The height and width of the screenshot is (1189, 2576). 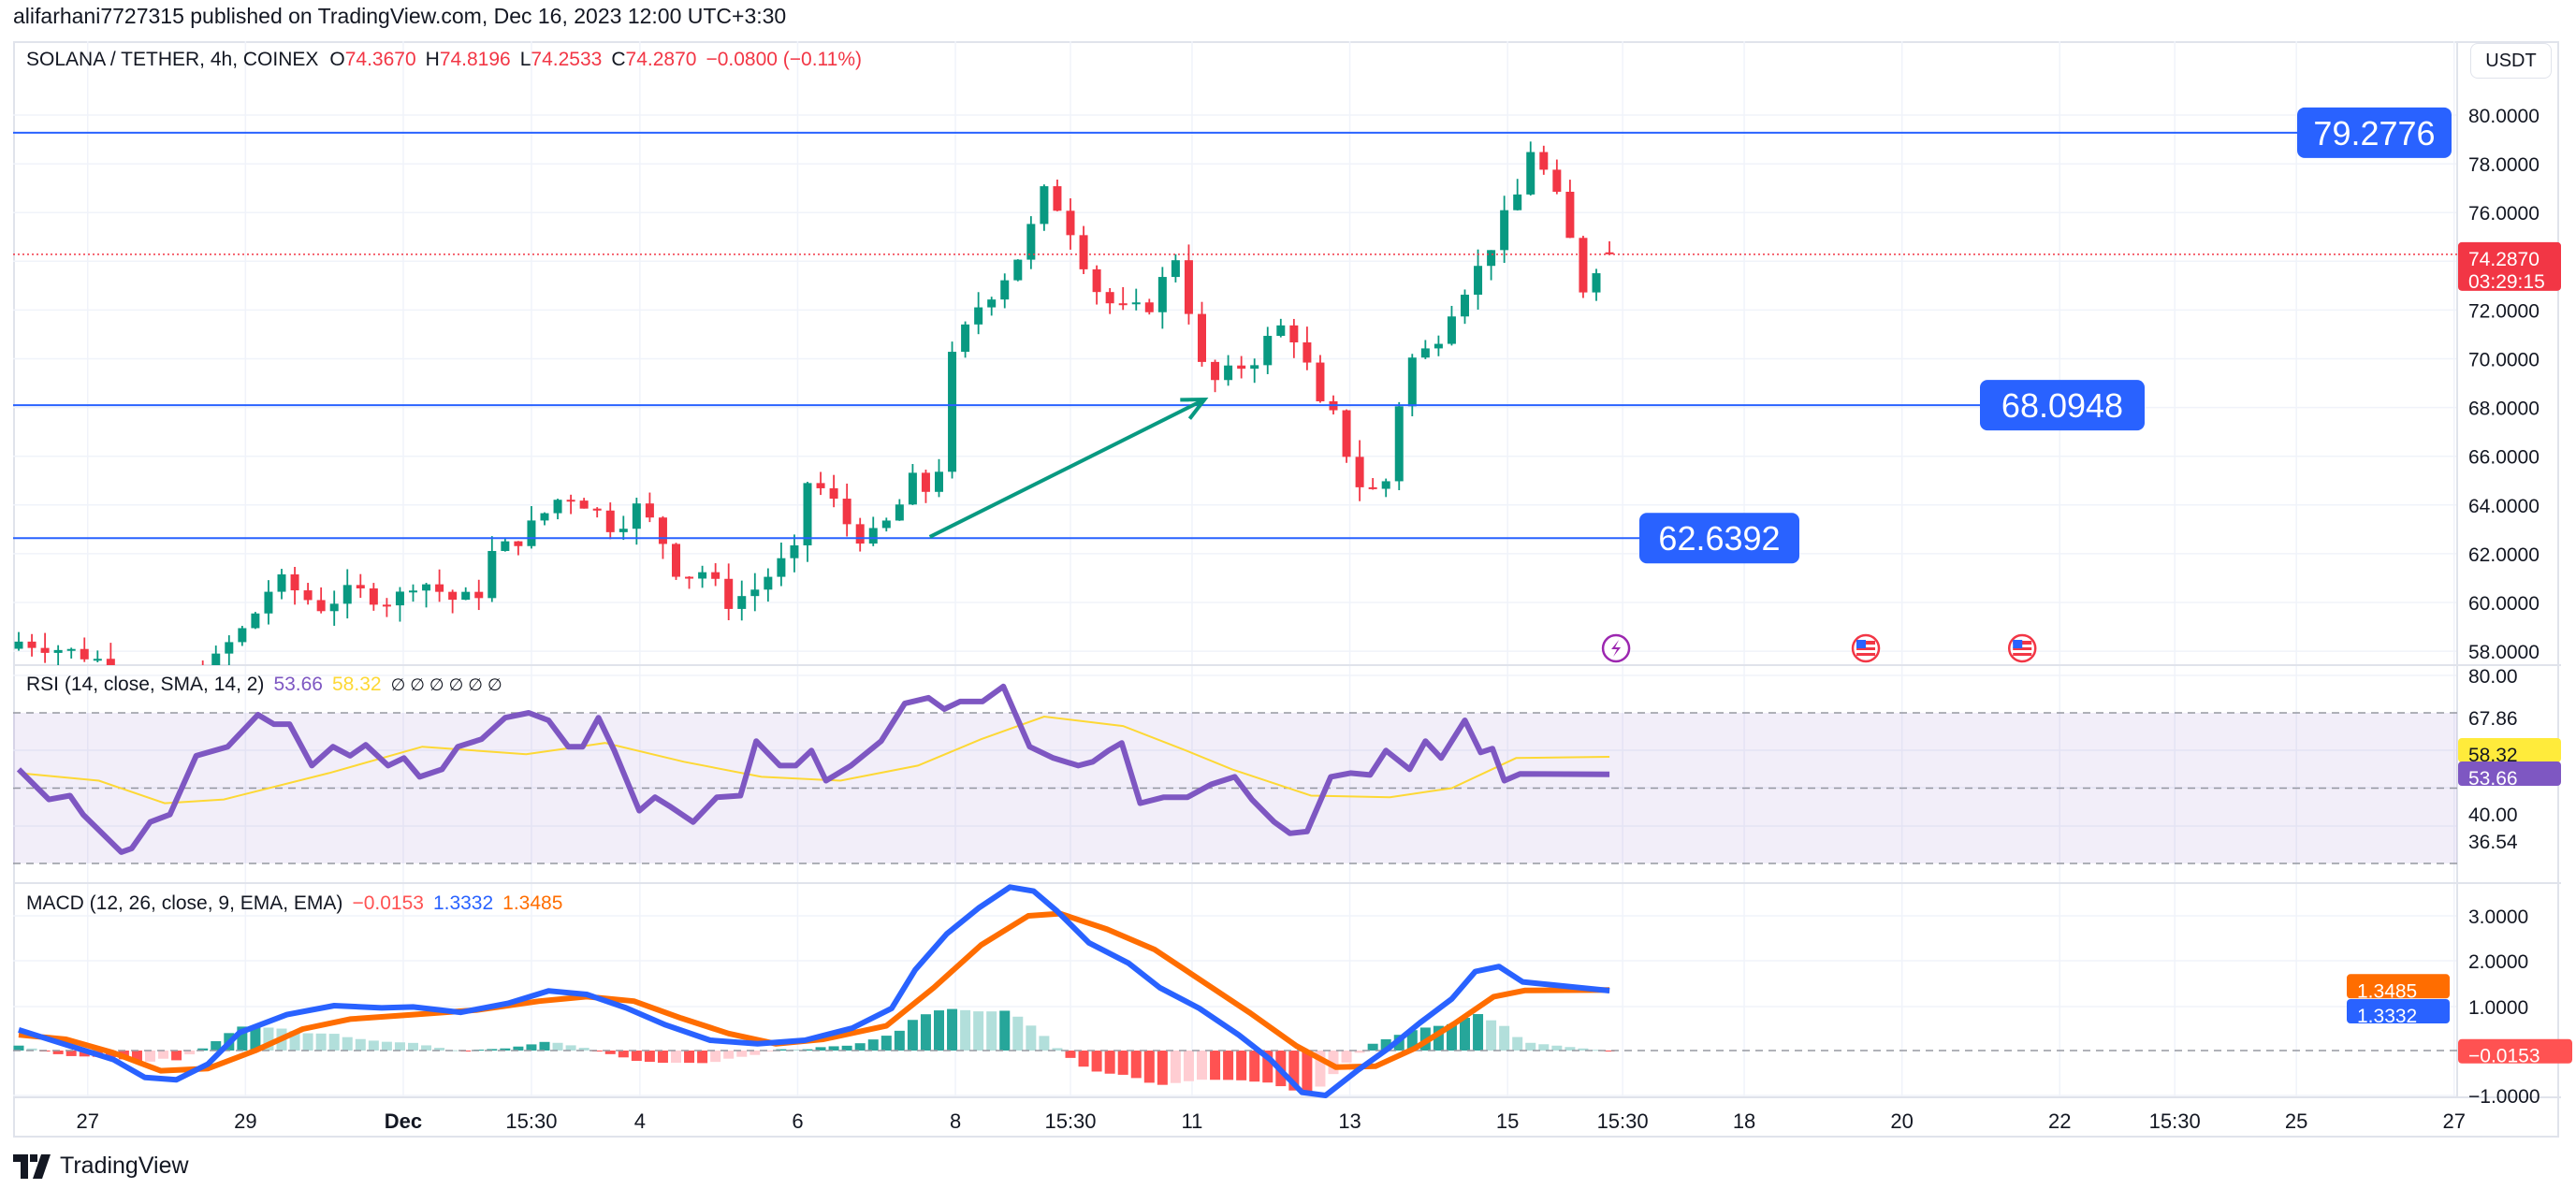 What do you see at coordinates (1068, 468) in the screenshot?
I see `trend-arrow` at bounding box center [1068, 468].